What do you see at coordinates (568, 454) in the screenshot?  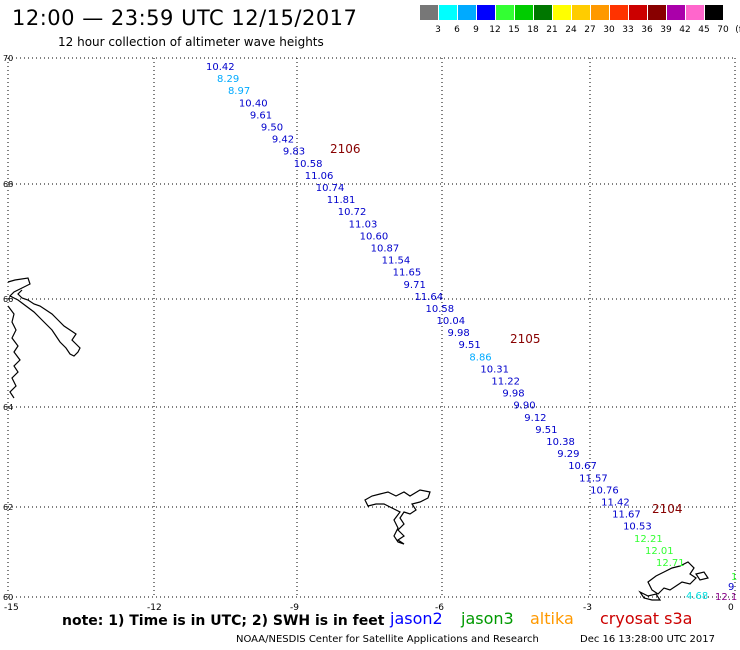 I see `swh-value: 9.29` at bounding box center [568, 454].